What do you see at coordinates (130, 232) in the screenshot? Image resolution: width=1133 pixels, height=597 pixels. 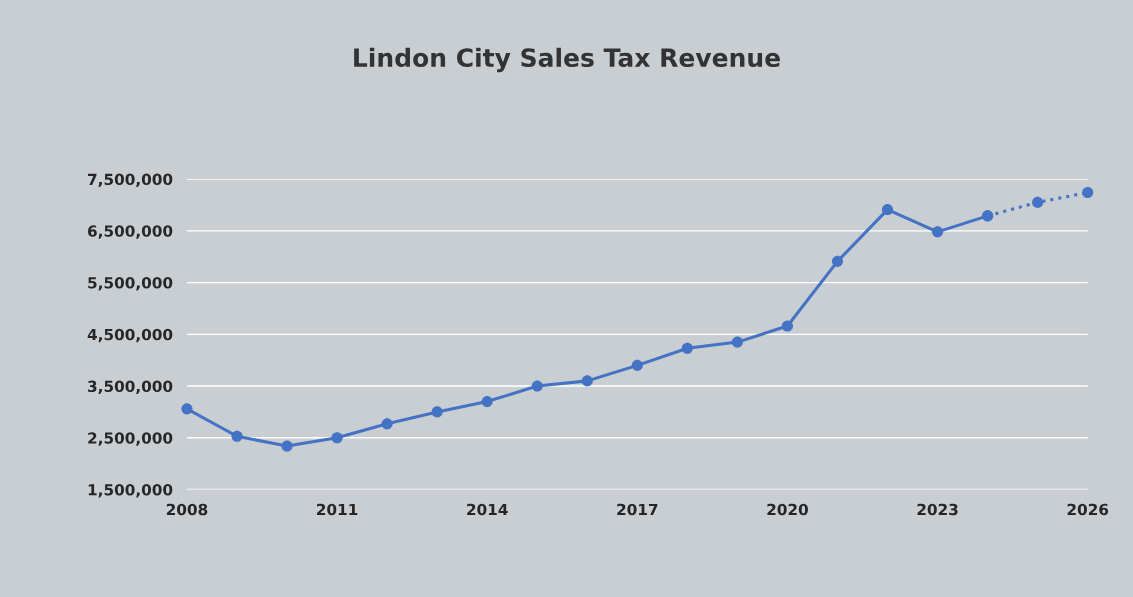 I see `y-tick-label: 6,500,000` at bounding box center [130, 232].